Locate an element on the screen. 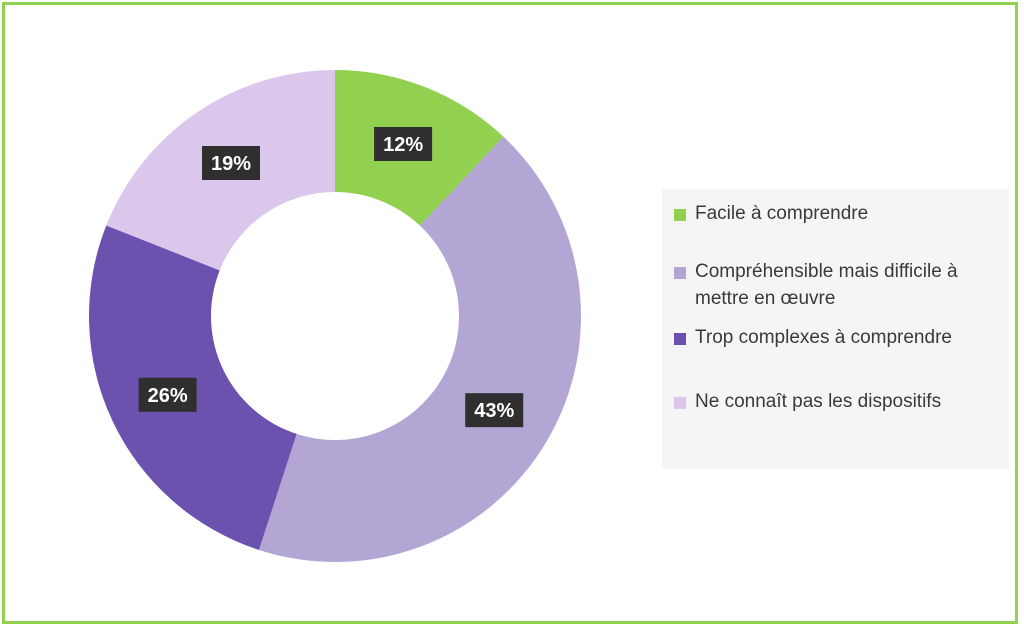  legend-item-ne-connait-pas: Ne connaît pas les dispositifs is located at coordinates (835, 401).